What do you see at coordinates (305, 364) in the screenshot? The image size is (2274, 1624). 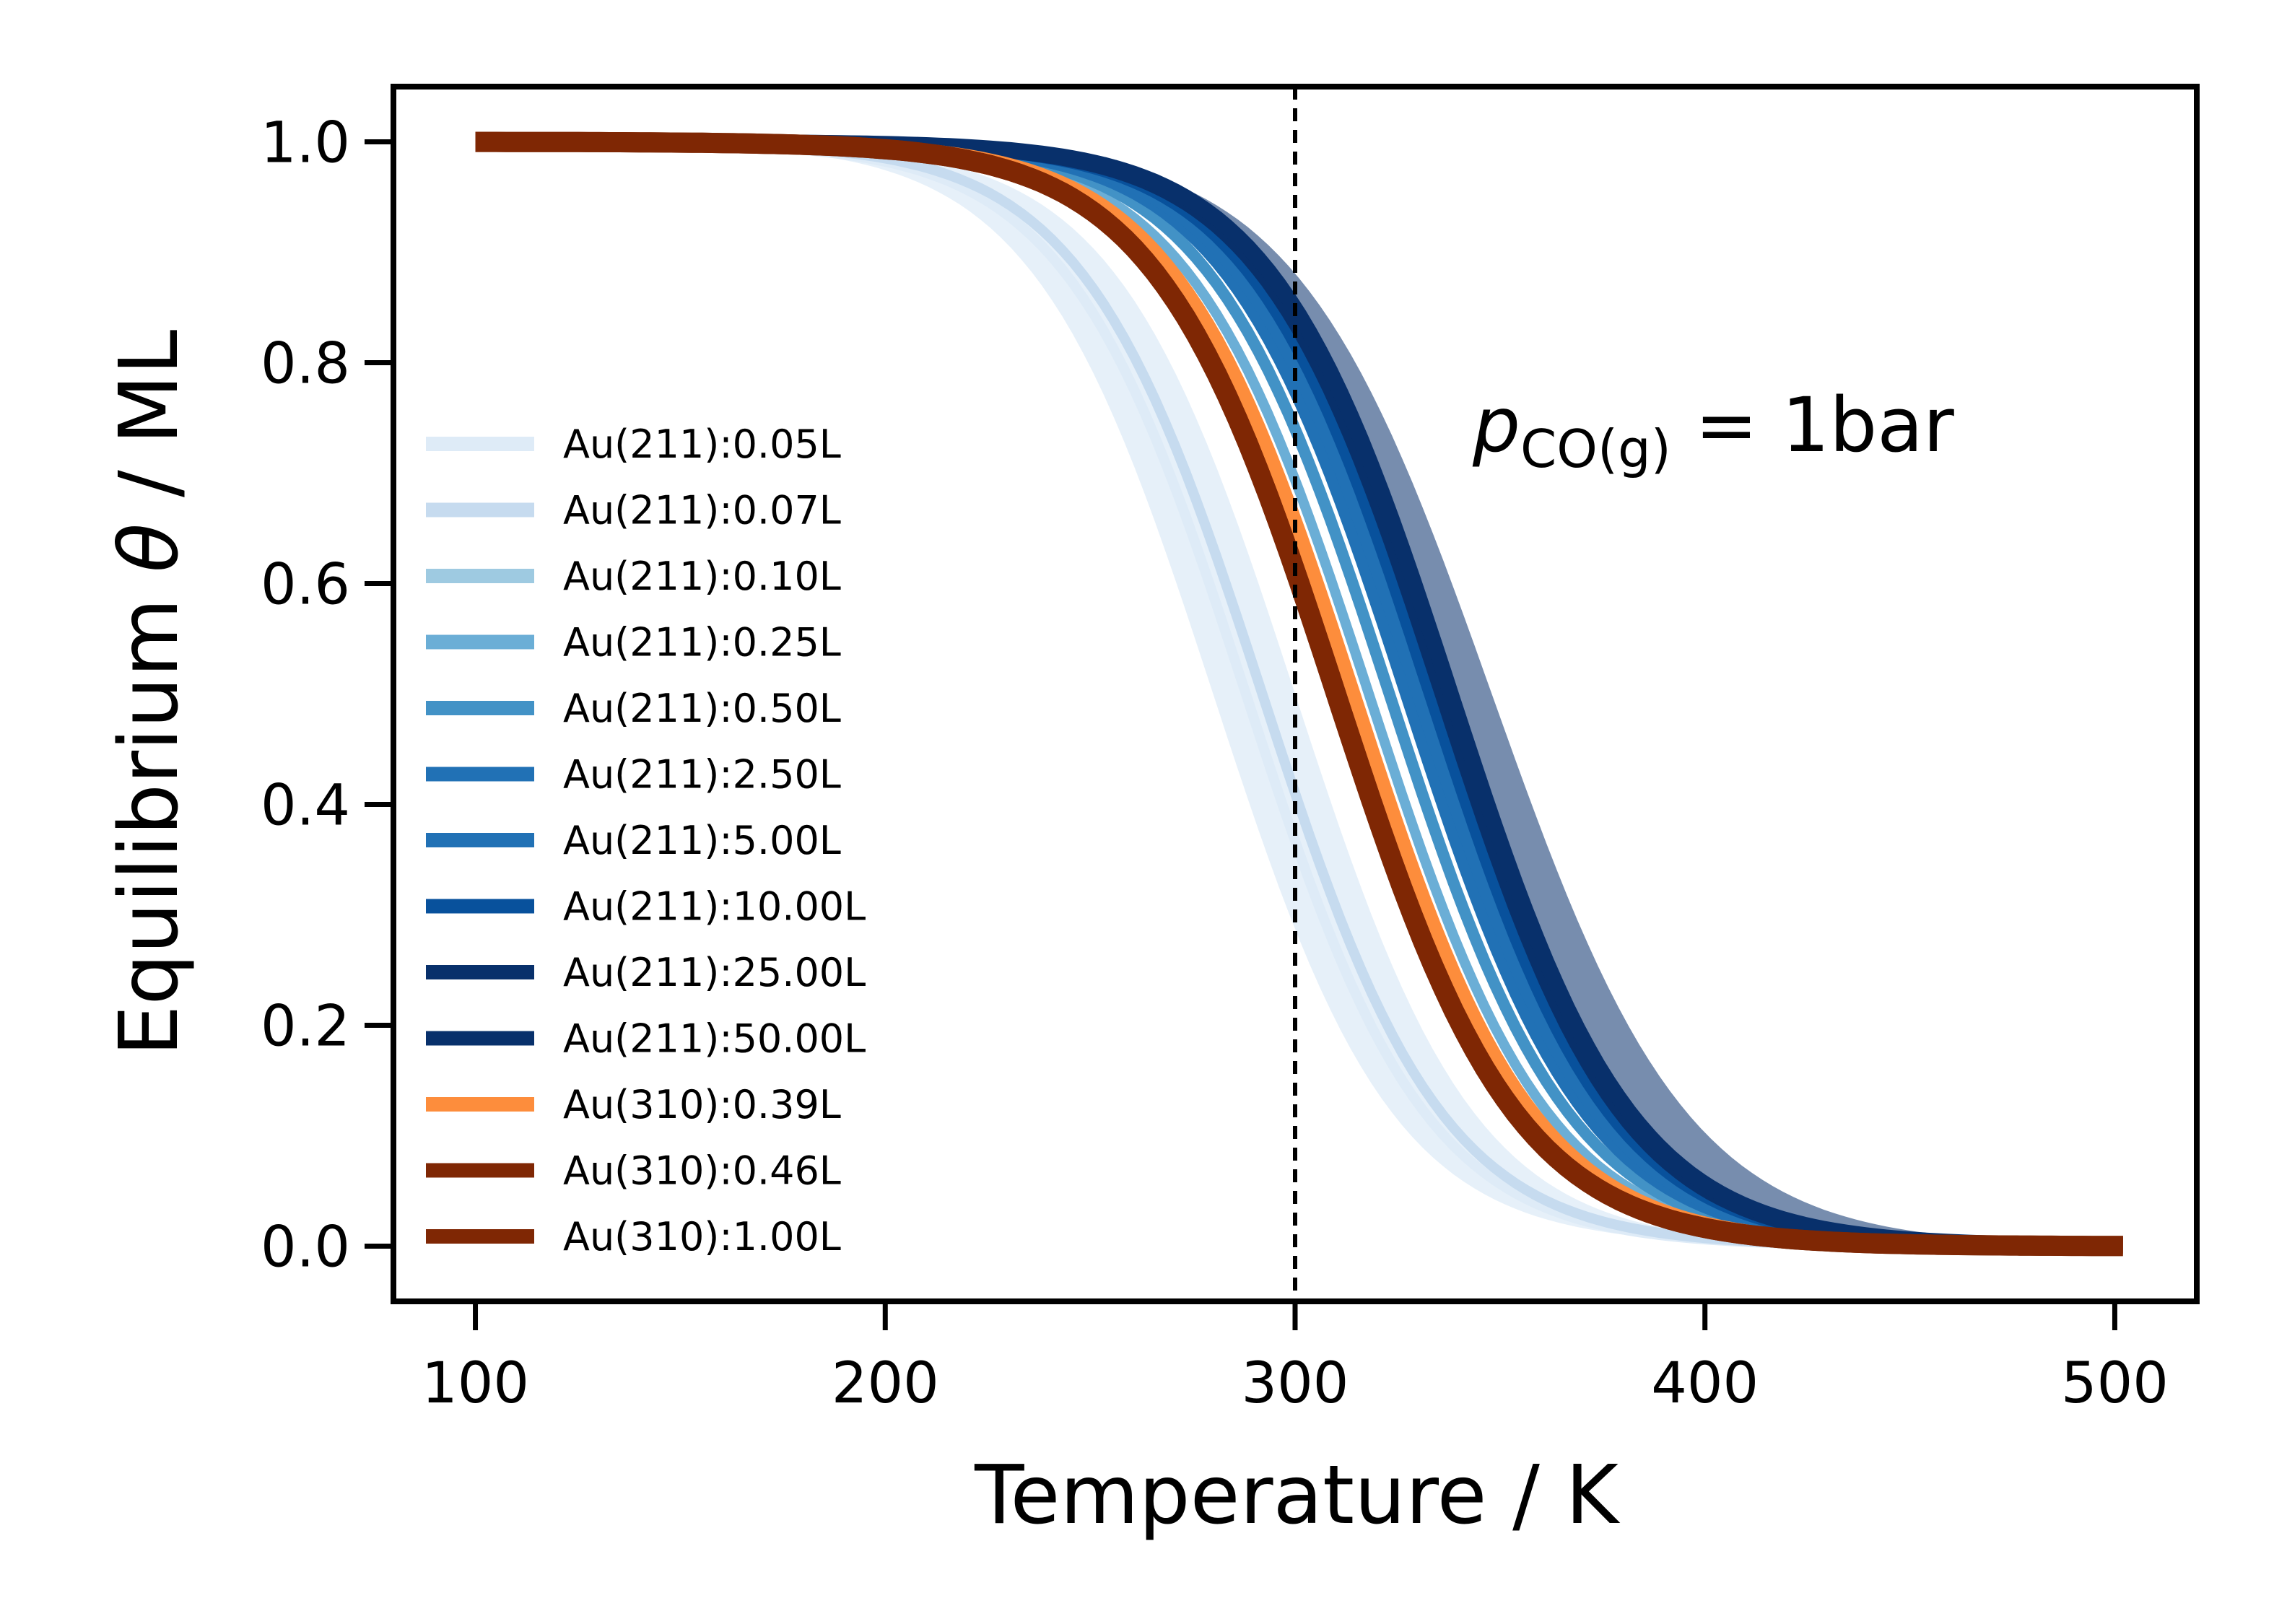 I see `y-tick-label: 0.8` at bounding box center [305, 364].